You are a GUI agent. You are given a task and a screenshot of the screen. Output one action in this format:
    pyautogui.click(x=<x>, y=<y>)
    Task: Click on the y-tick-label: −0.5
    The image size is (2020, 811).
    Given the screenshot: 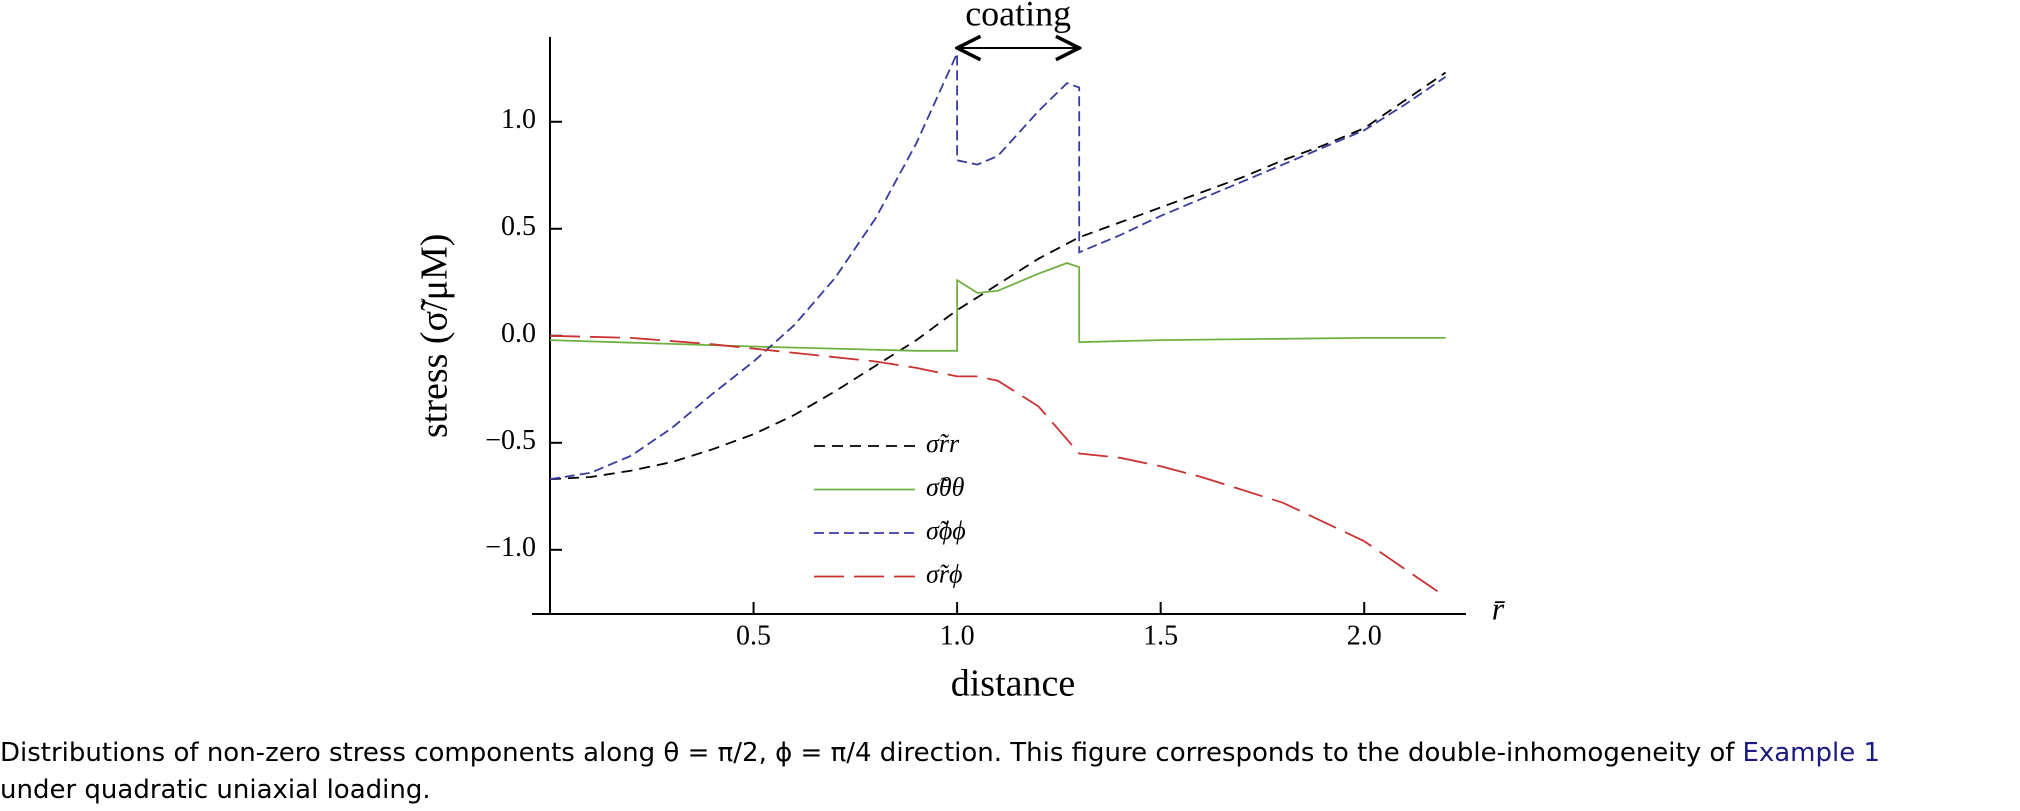 What is the action you would take?
    pyautogui.click(x=510, y=440)
    